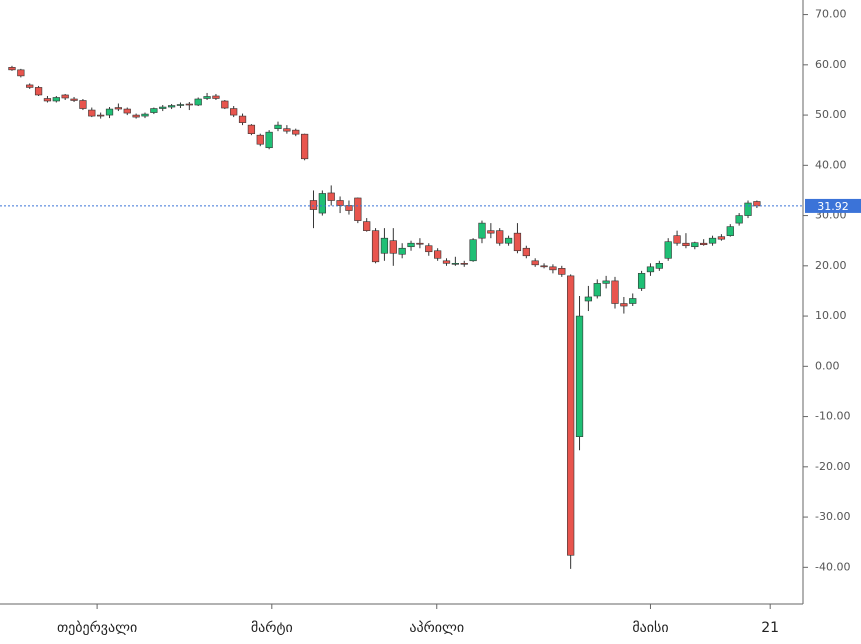 The image size is (861, 644). What do you see at coordinates (831, 114) in the screenshot?
I see `y-tick-label: 50.00` at bounding box center [831, 114].